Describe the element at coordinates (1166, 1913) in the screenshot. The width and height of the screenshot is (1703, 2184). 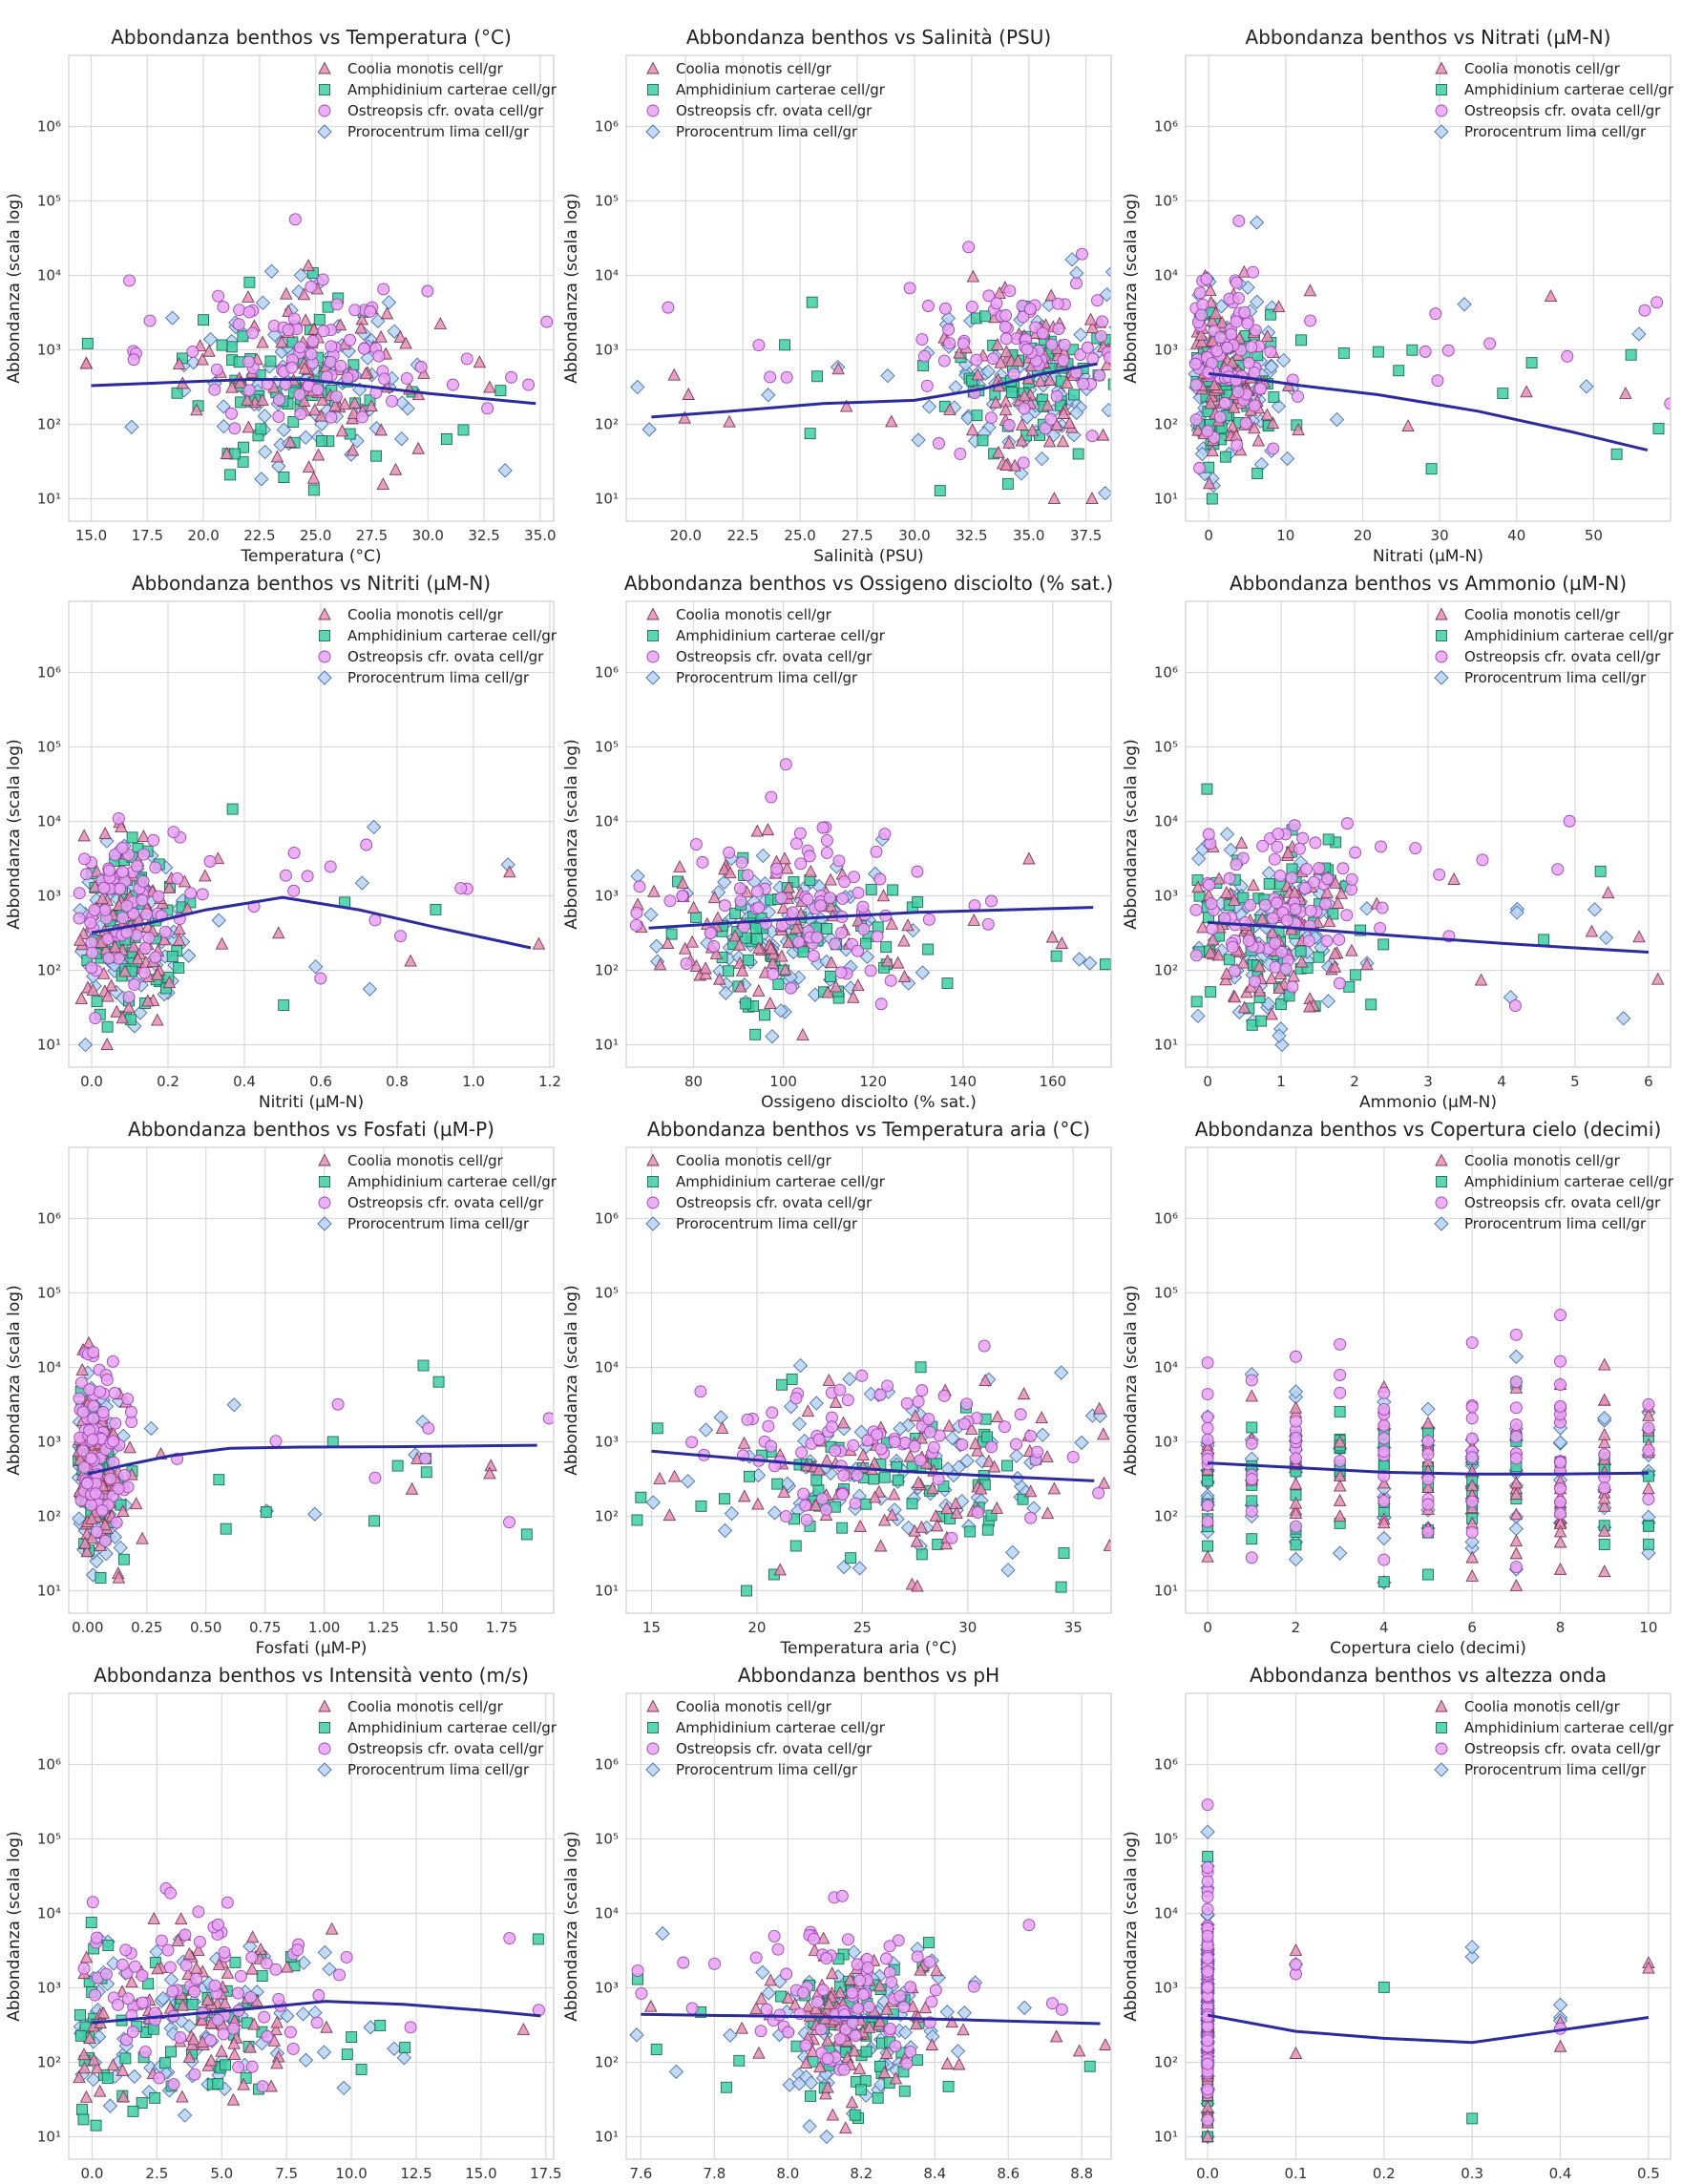
I see `y-tick-label: 10⁴` at that location.